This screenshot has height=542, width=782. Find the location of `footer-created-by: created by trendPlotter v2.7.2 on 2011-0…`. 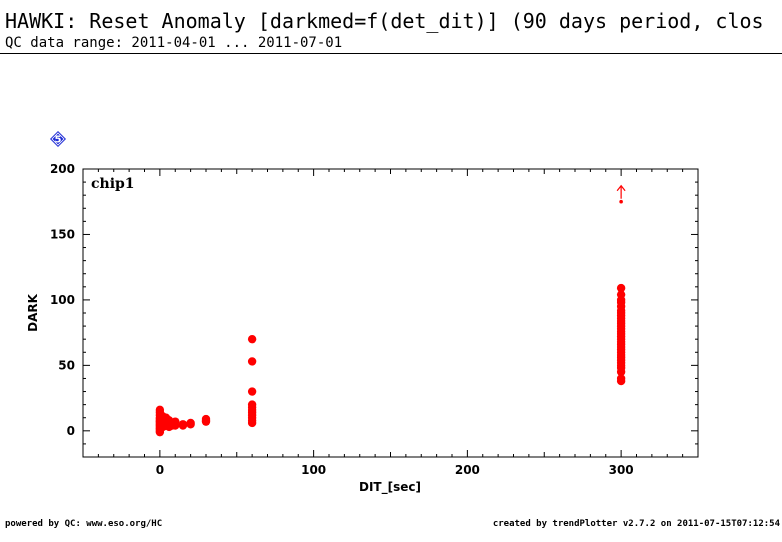

footer-created-by: created by trendPlotter v2.7.2 on 2011-0… is located at coordinates (636, 524).